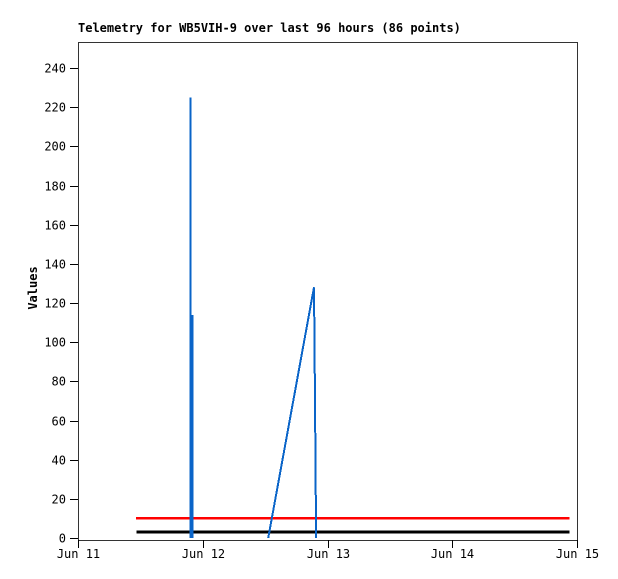 The height and width of the screenshot is (579, 618). Describe the element at coordinates (55, 226) in the screenshot. I see `y-tick-label: 160` at that location.